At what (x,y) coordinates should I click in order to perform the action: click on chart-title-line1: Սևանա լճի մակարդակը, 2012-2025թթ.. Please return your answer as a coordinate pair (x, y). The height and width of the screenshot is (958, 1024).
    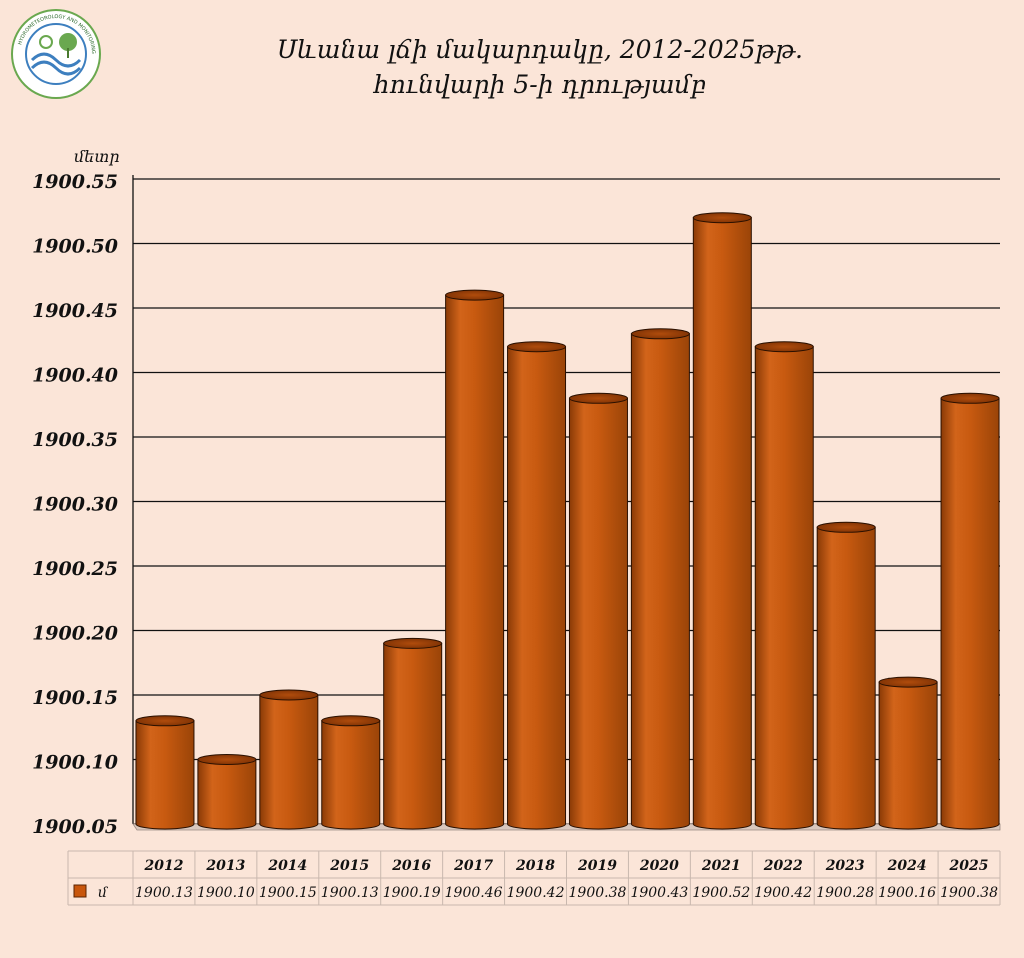
    Looking at the image, I should click on (540, 49).